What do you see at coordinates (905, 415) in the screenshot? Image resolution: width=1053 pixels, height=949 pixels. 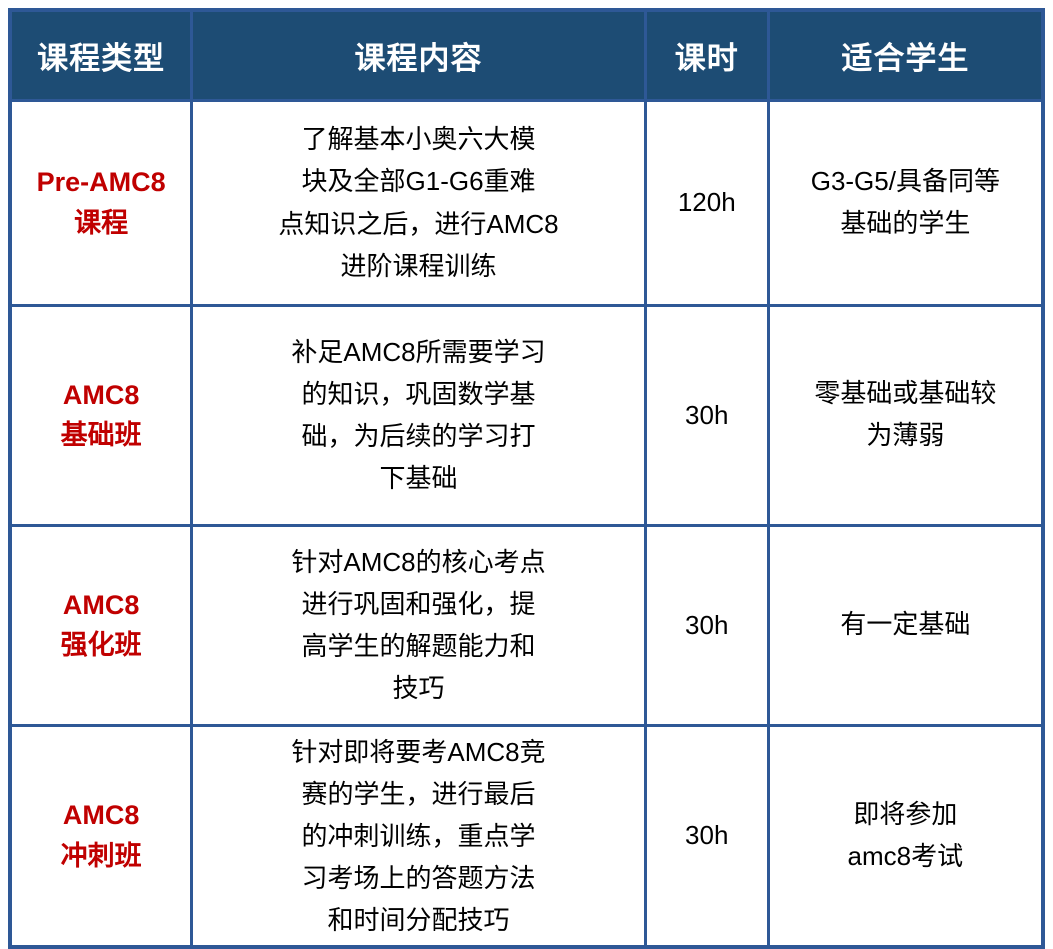 I see `students-cell: 零基础或基础较 为薄弱` at bounding box center [905, 415].